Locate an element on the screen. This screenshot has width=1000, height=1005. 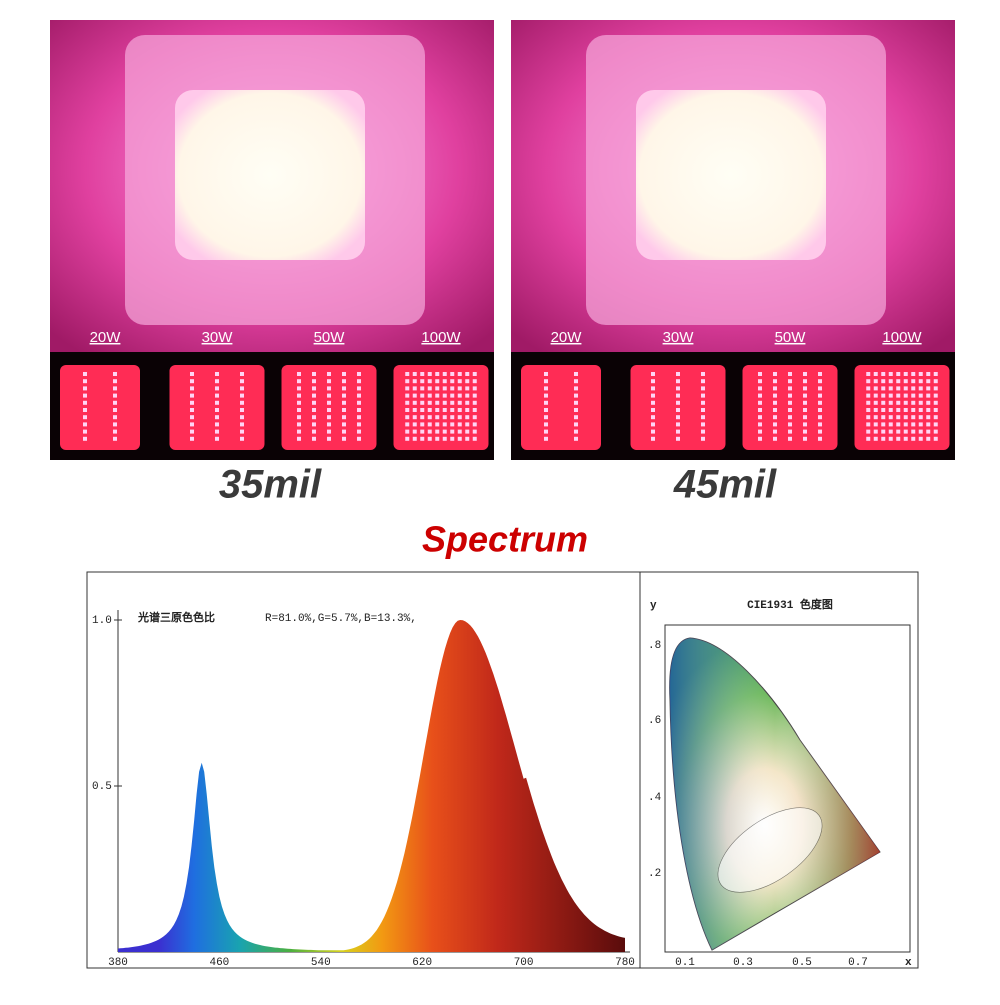
led-glow is located at coordinates (731, 175).